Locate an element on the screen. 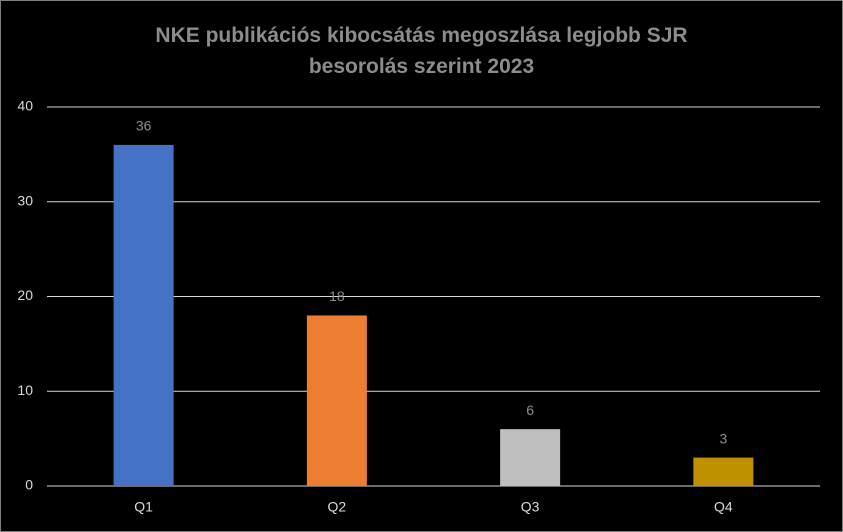 Image resolution: width=843 pixels, height=532 pixels. y-tick-label: 20 is located at coordinates (25, 295).